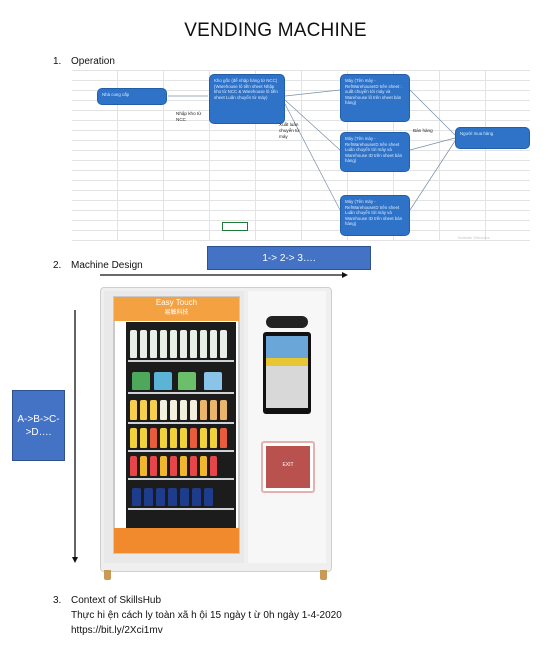  What do you see at coordinates (345, 275) in the screenshot?
I see `horizontal-arrow-head` at bounding box center [345, 275].